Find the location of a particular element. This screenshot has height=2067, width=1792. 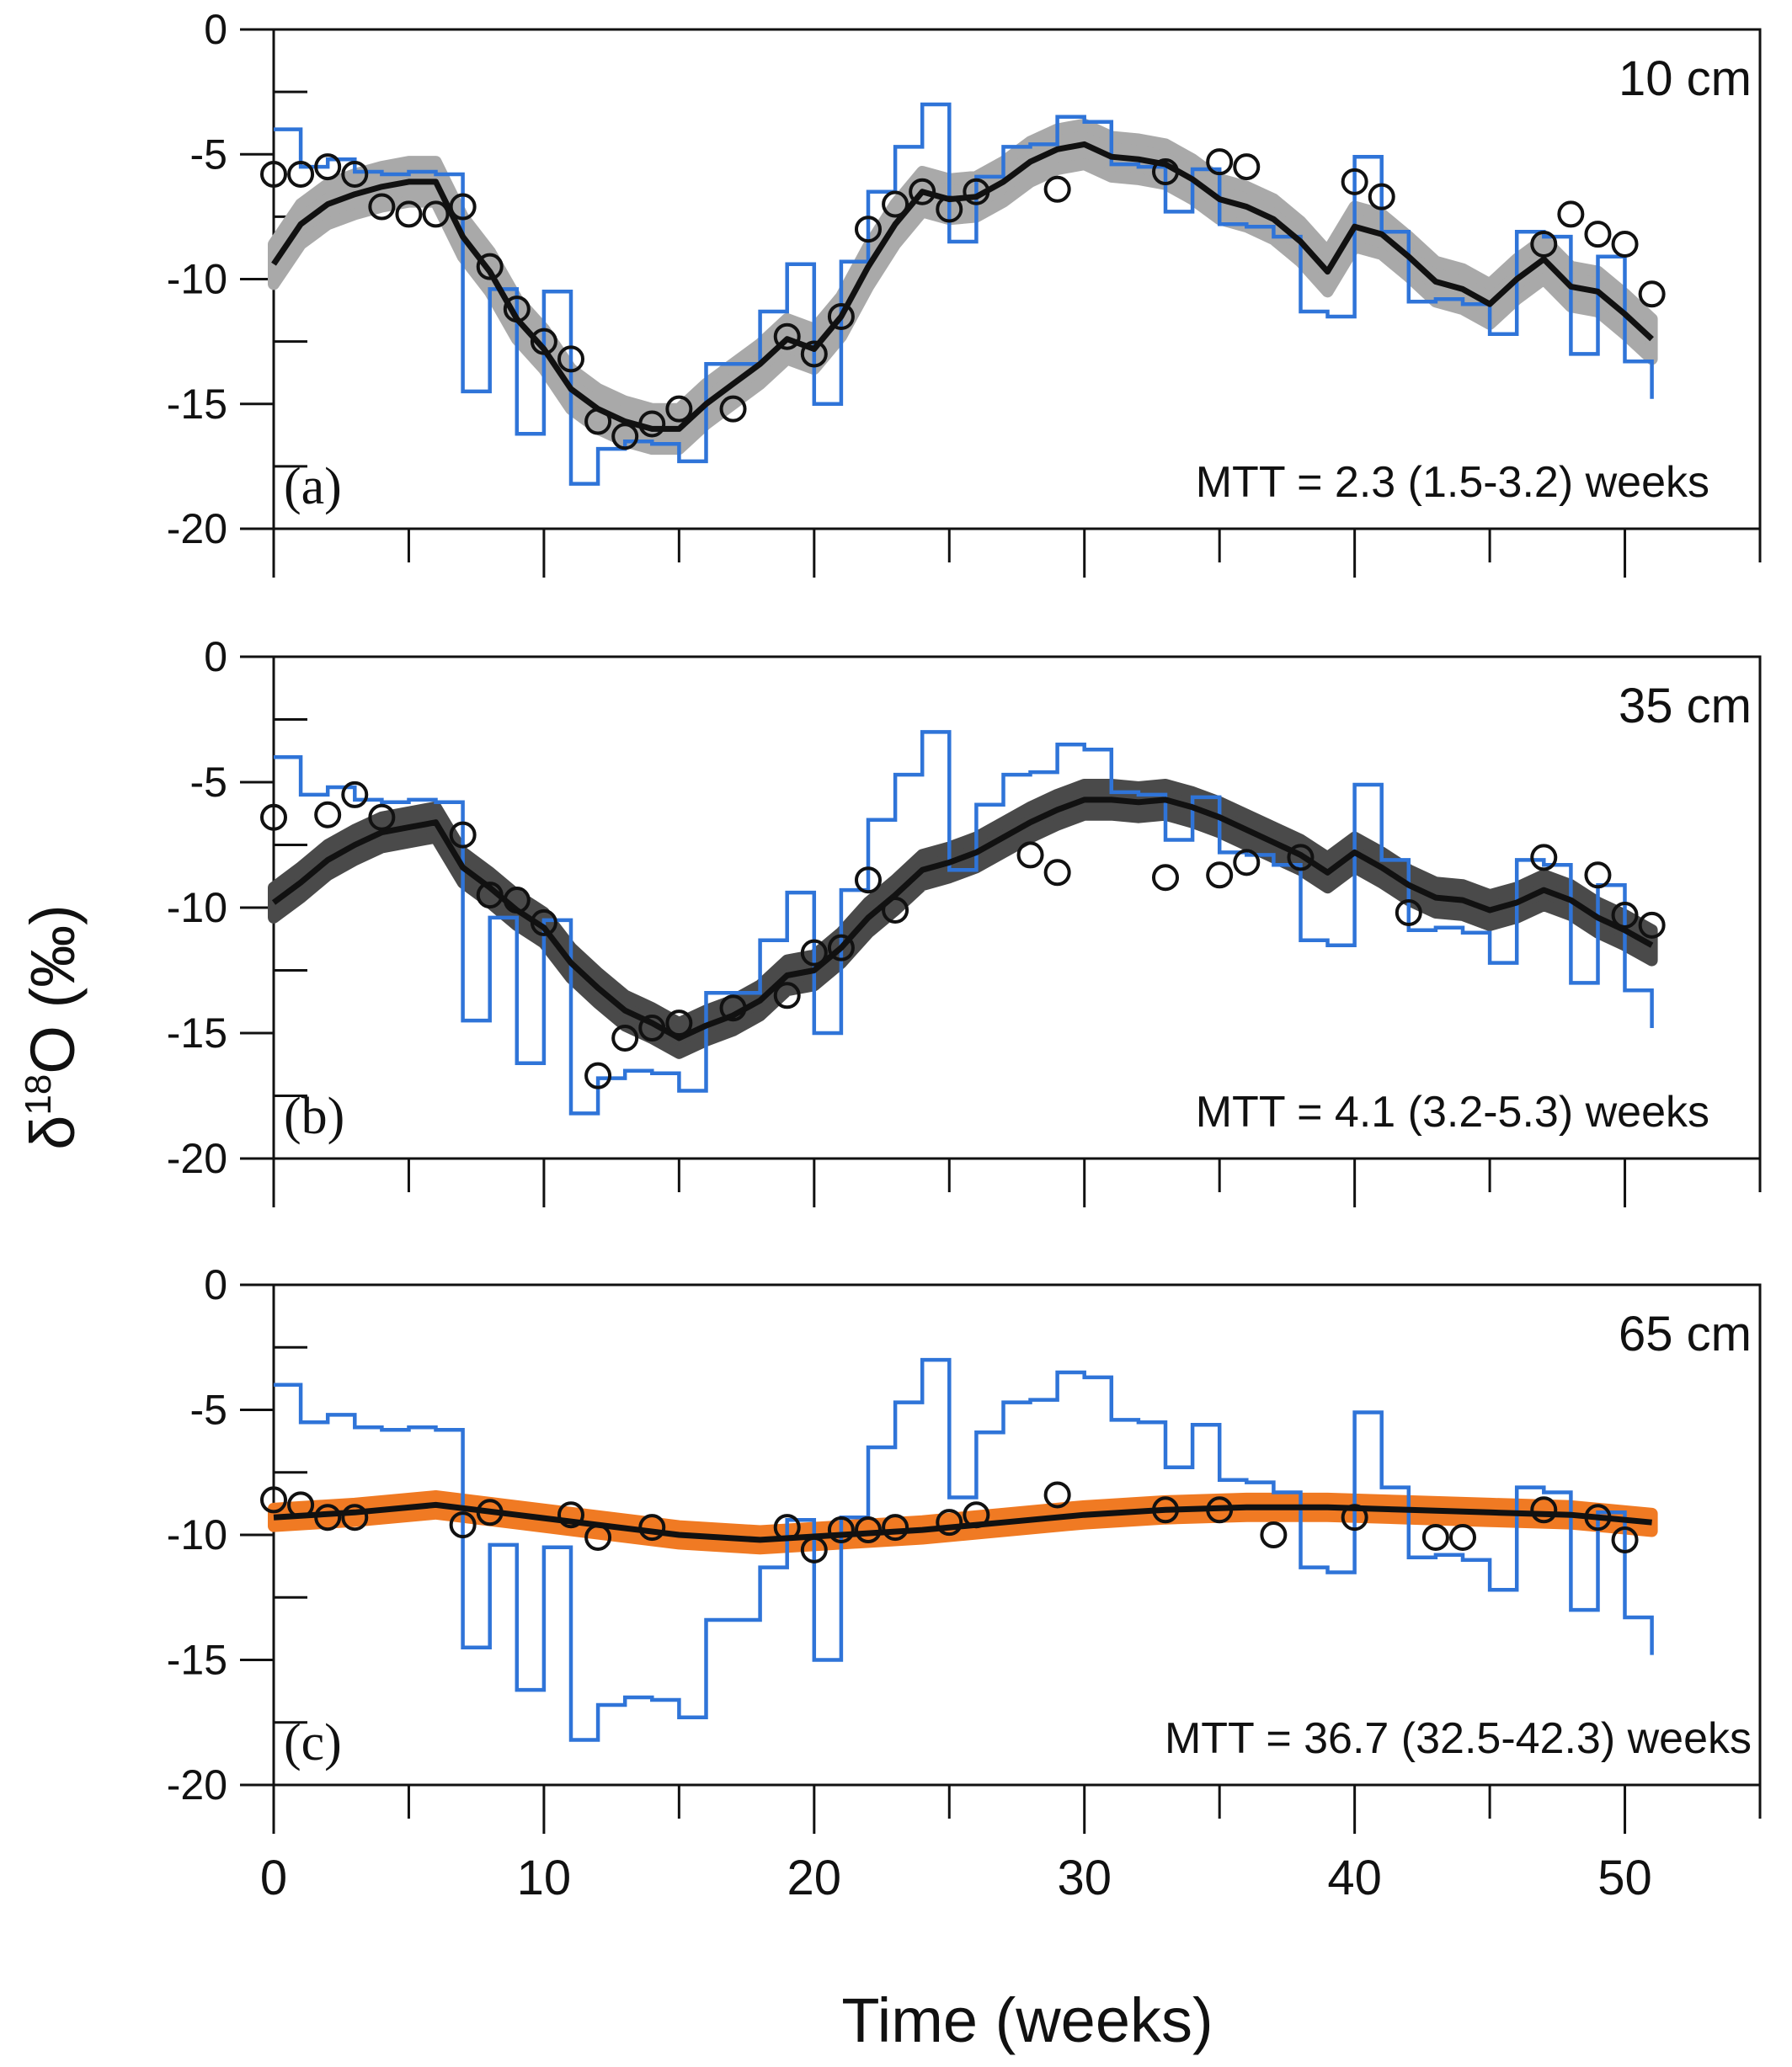

depth-label: 10 cm is located at coordinates (1685, 78).